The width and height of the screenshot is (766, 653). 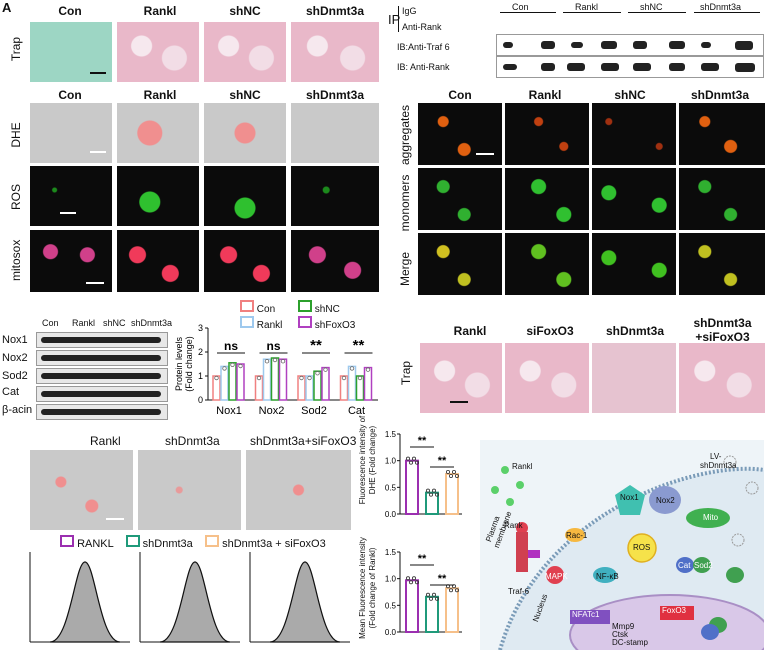 I want to click on significance-label: ns, so click(x=231, y=346).